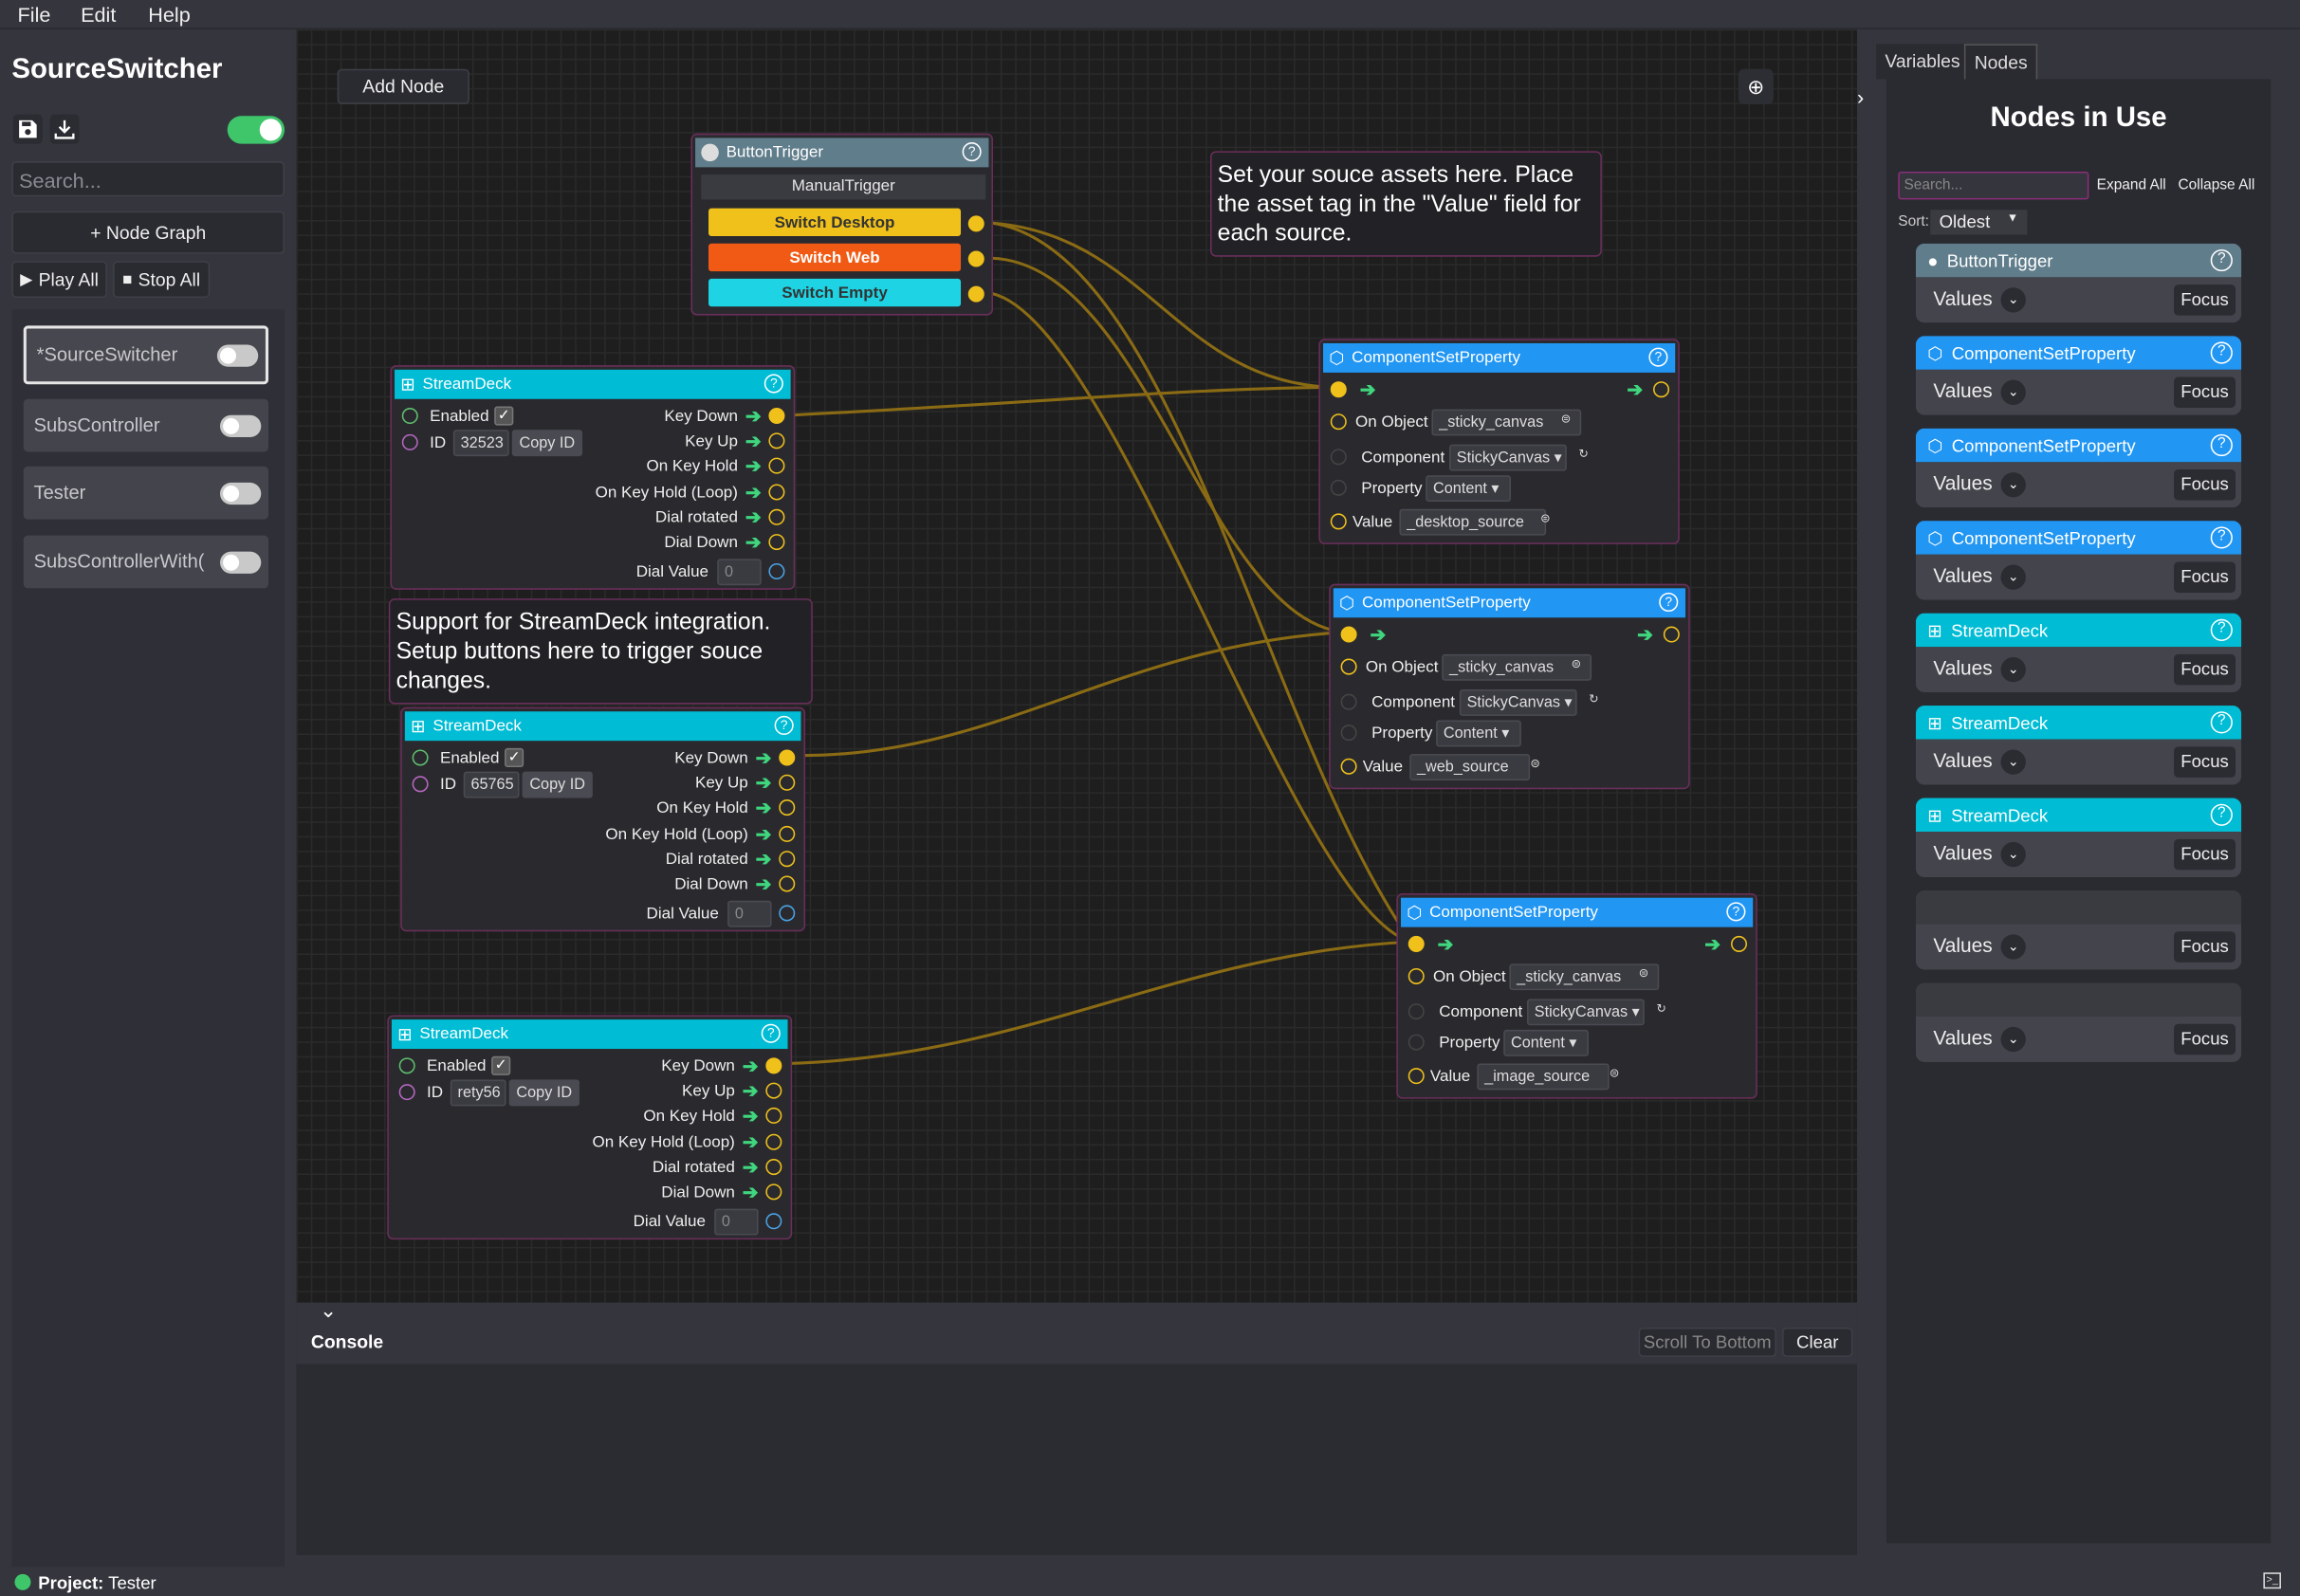 The height and width of the screenshot is (1596, 2300). What do you see at coordinates (1860, 96) in the screenshot?
I see `collapse-panel-icon: ›` at bounding box center [1860, 96].